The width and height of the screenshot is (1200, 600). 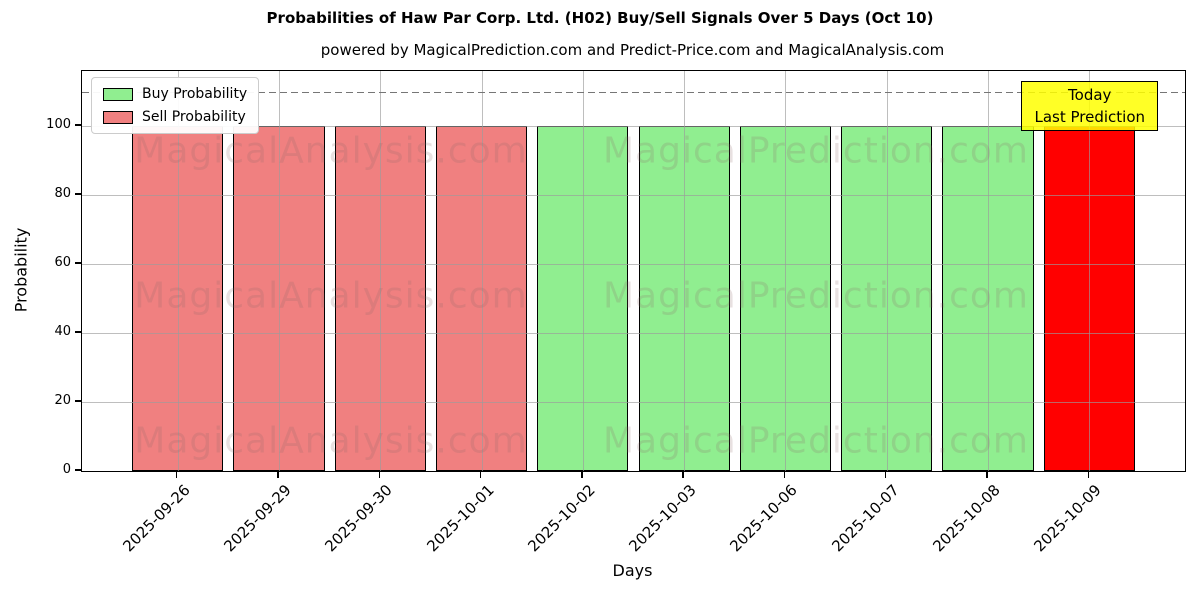 I want to click on x-tick-label: 2025-09-26, so click(x=156, y=518).